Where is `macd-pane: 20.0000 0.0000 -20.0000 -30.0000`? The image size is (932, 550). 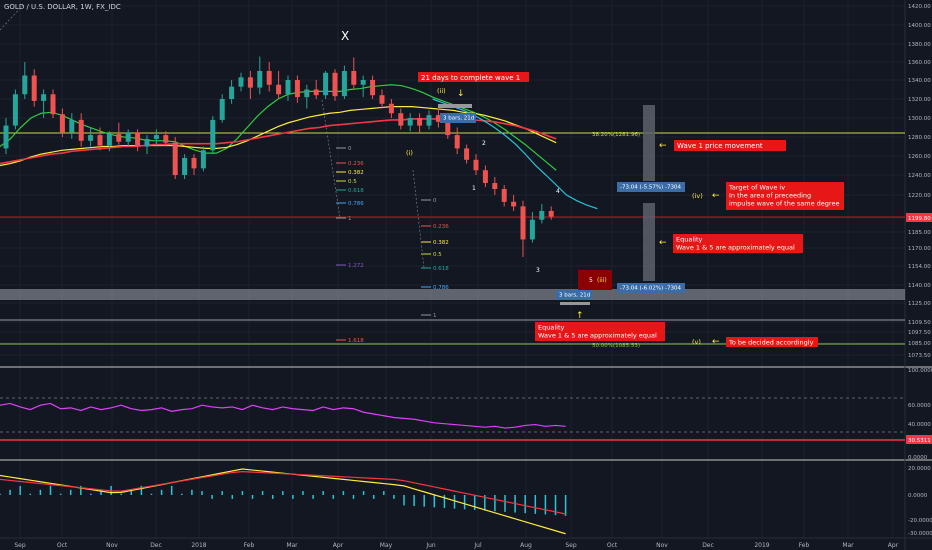 macd-pane: 20.0000 0.0000 -20.0000 -30.0000 is located at coordinates (466, 501).